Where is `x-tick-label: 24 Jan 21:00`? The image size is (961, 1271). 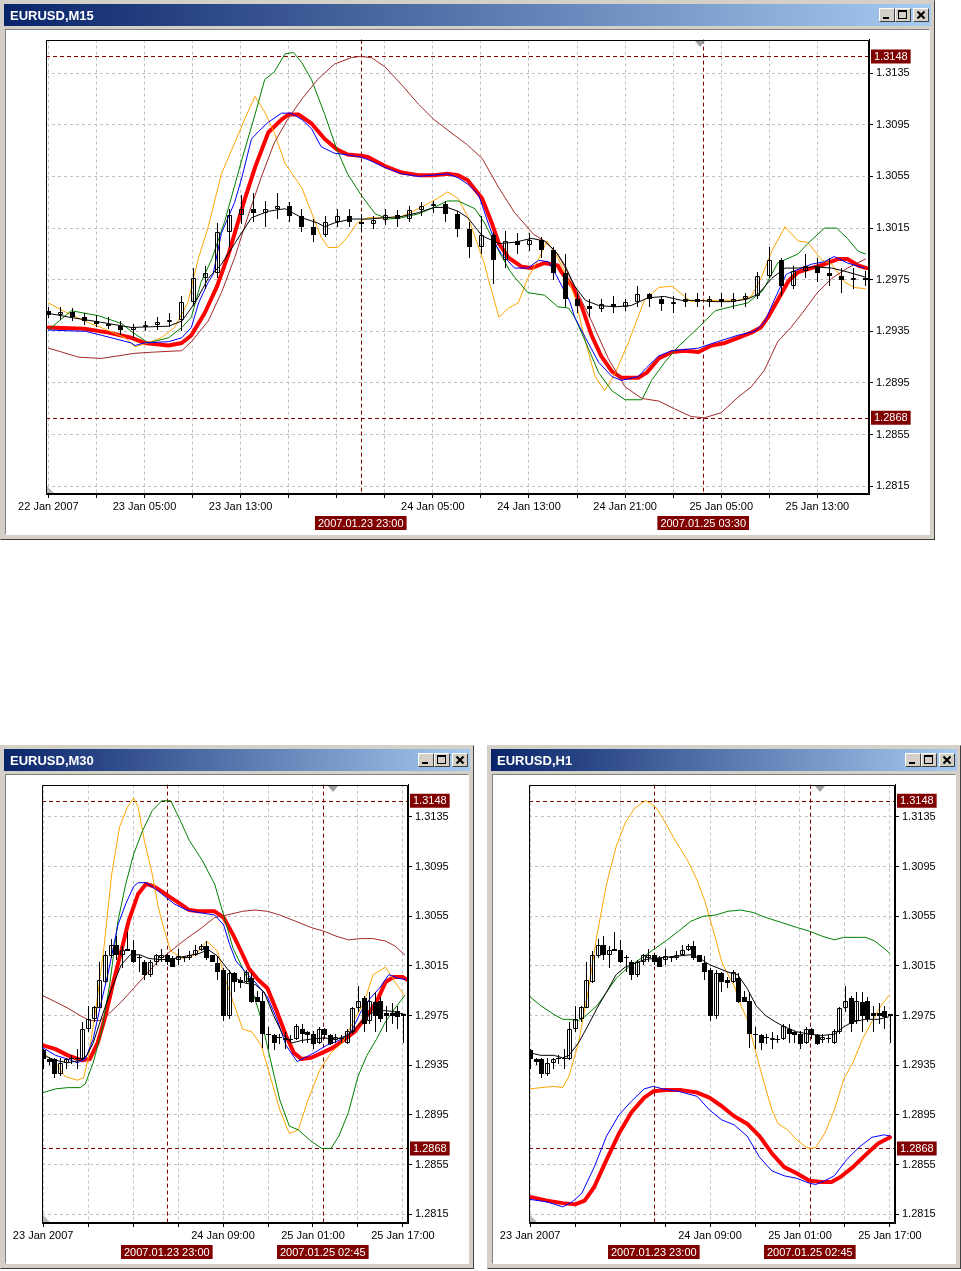
x-tick-label: 24 Jan 21:00 is located at coordinates (625, 505).